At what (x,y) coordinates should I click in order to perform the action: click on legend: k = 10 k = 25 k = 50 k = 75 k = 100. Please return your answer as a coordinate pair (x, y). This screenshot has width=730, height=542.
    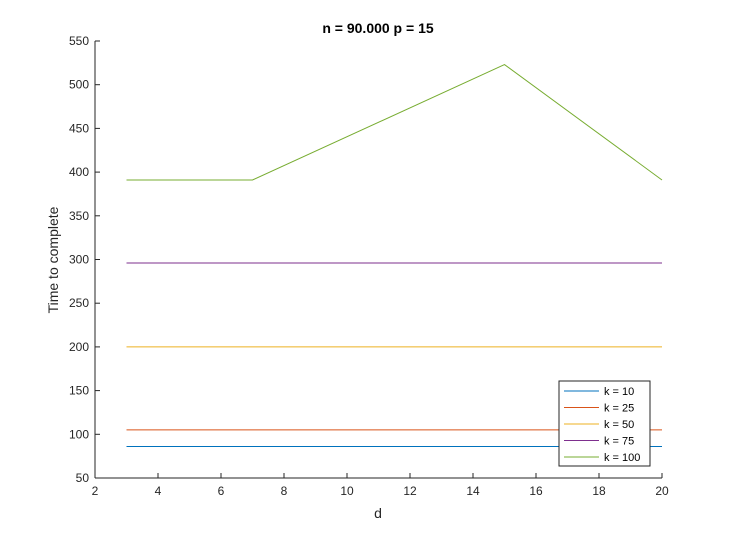
    Looking at the image, I should click on (604, 423).